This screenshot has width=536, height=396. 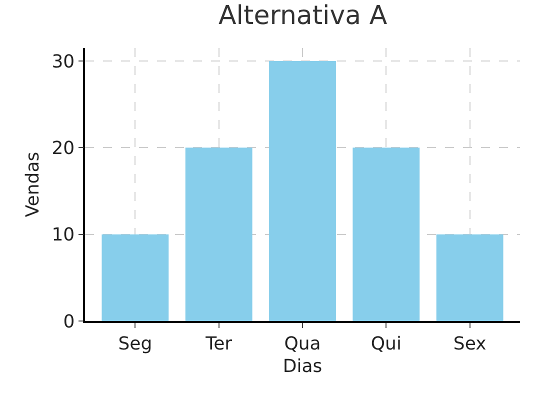 What do you see at coordinates (69, 321) in the screenshot?
I see `y-tick-label: 0` at bounding box center [69, 321].